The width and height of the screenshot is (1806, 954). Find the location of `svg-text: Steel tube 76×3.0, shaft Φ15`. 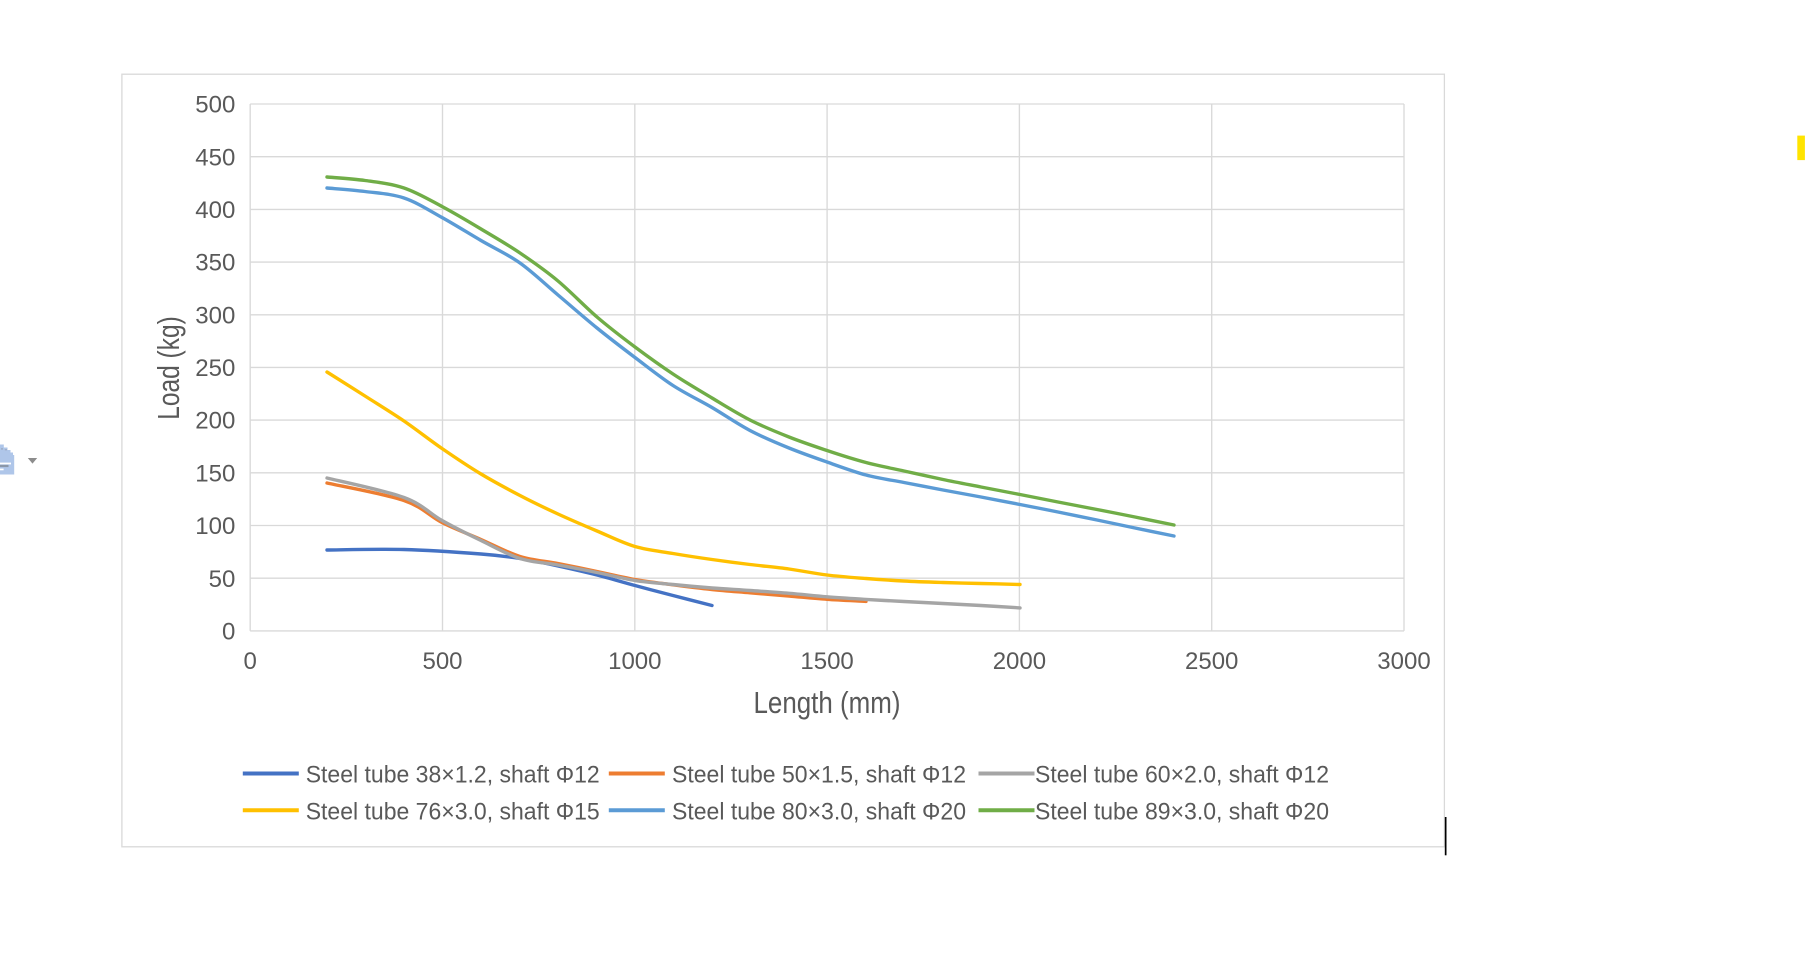

svg-text: Steel tube 76×3.0, shaft Φ15 is located at coordinates (453, 811).